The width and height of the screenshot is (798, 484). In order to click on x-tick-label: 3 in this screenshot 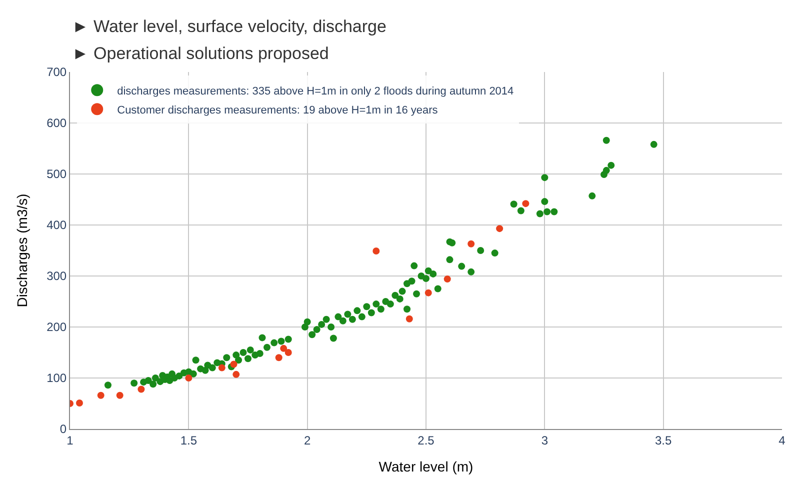, I will do `click(544, 440)`.